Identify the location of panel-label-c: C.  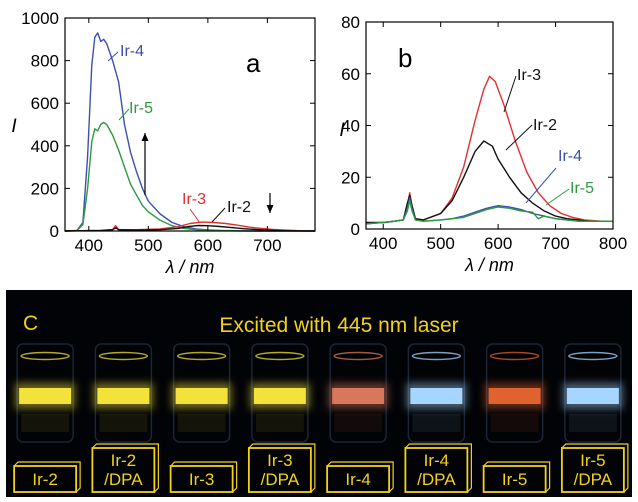
(30, 323).